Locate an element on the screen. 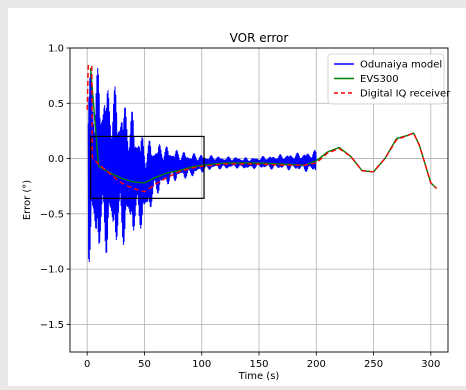 The image size is (466, 390). y-tick-label: −1.0 is located at coordinates (52, 270).